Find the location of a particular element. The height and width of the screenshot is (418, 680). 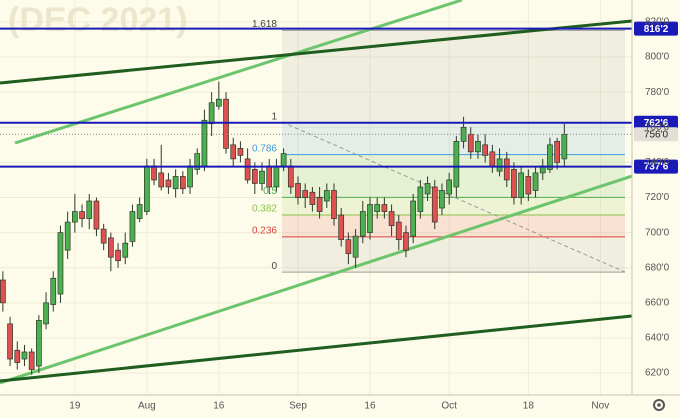

trend-line is located at coordinates (316, 52).